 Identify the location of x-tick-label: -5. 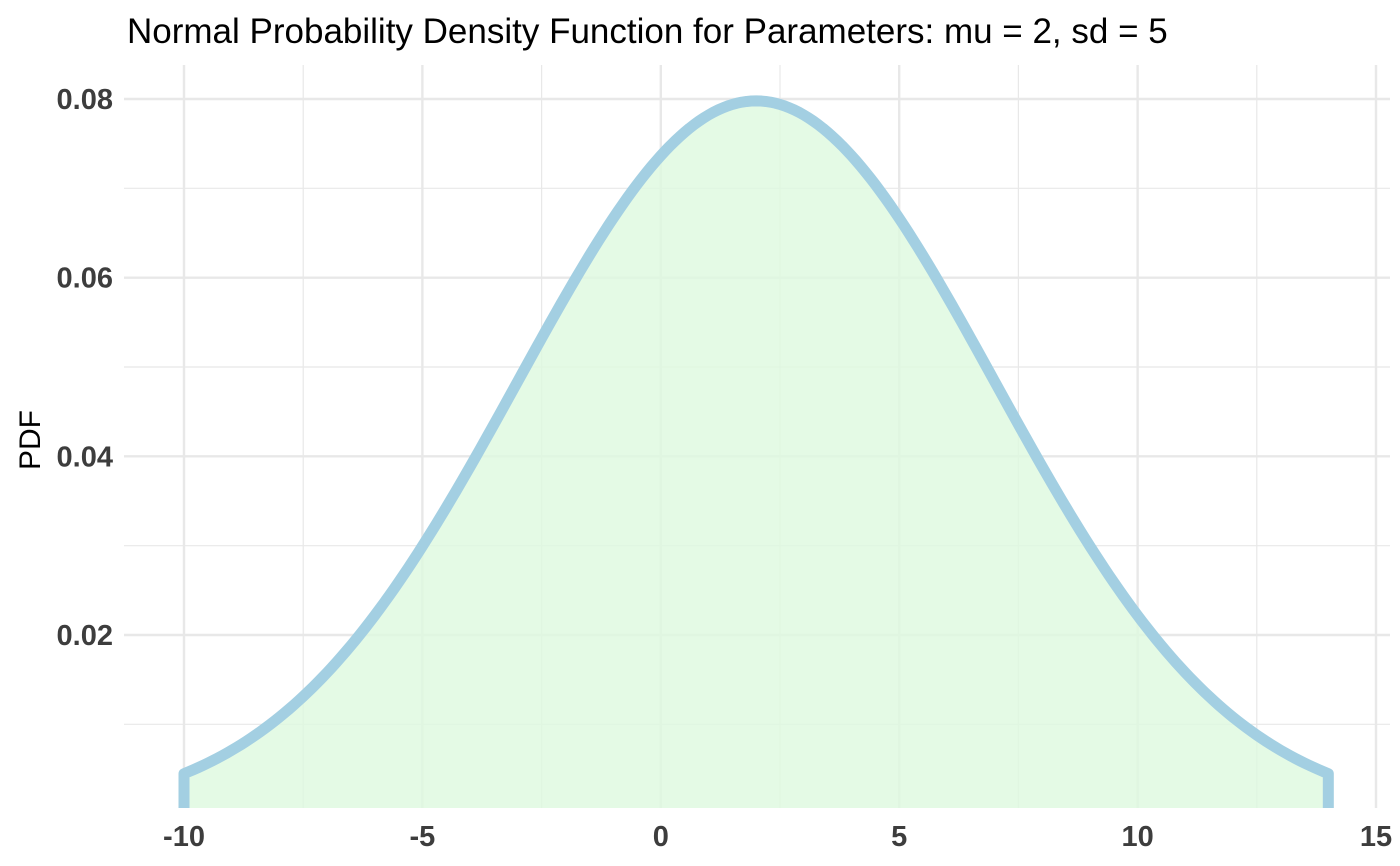
(423, 837).